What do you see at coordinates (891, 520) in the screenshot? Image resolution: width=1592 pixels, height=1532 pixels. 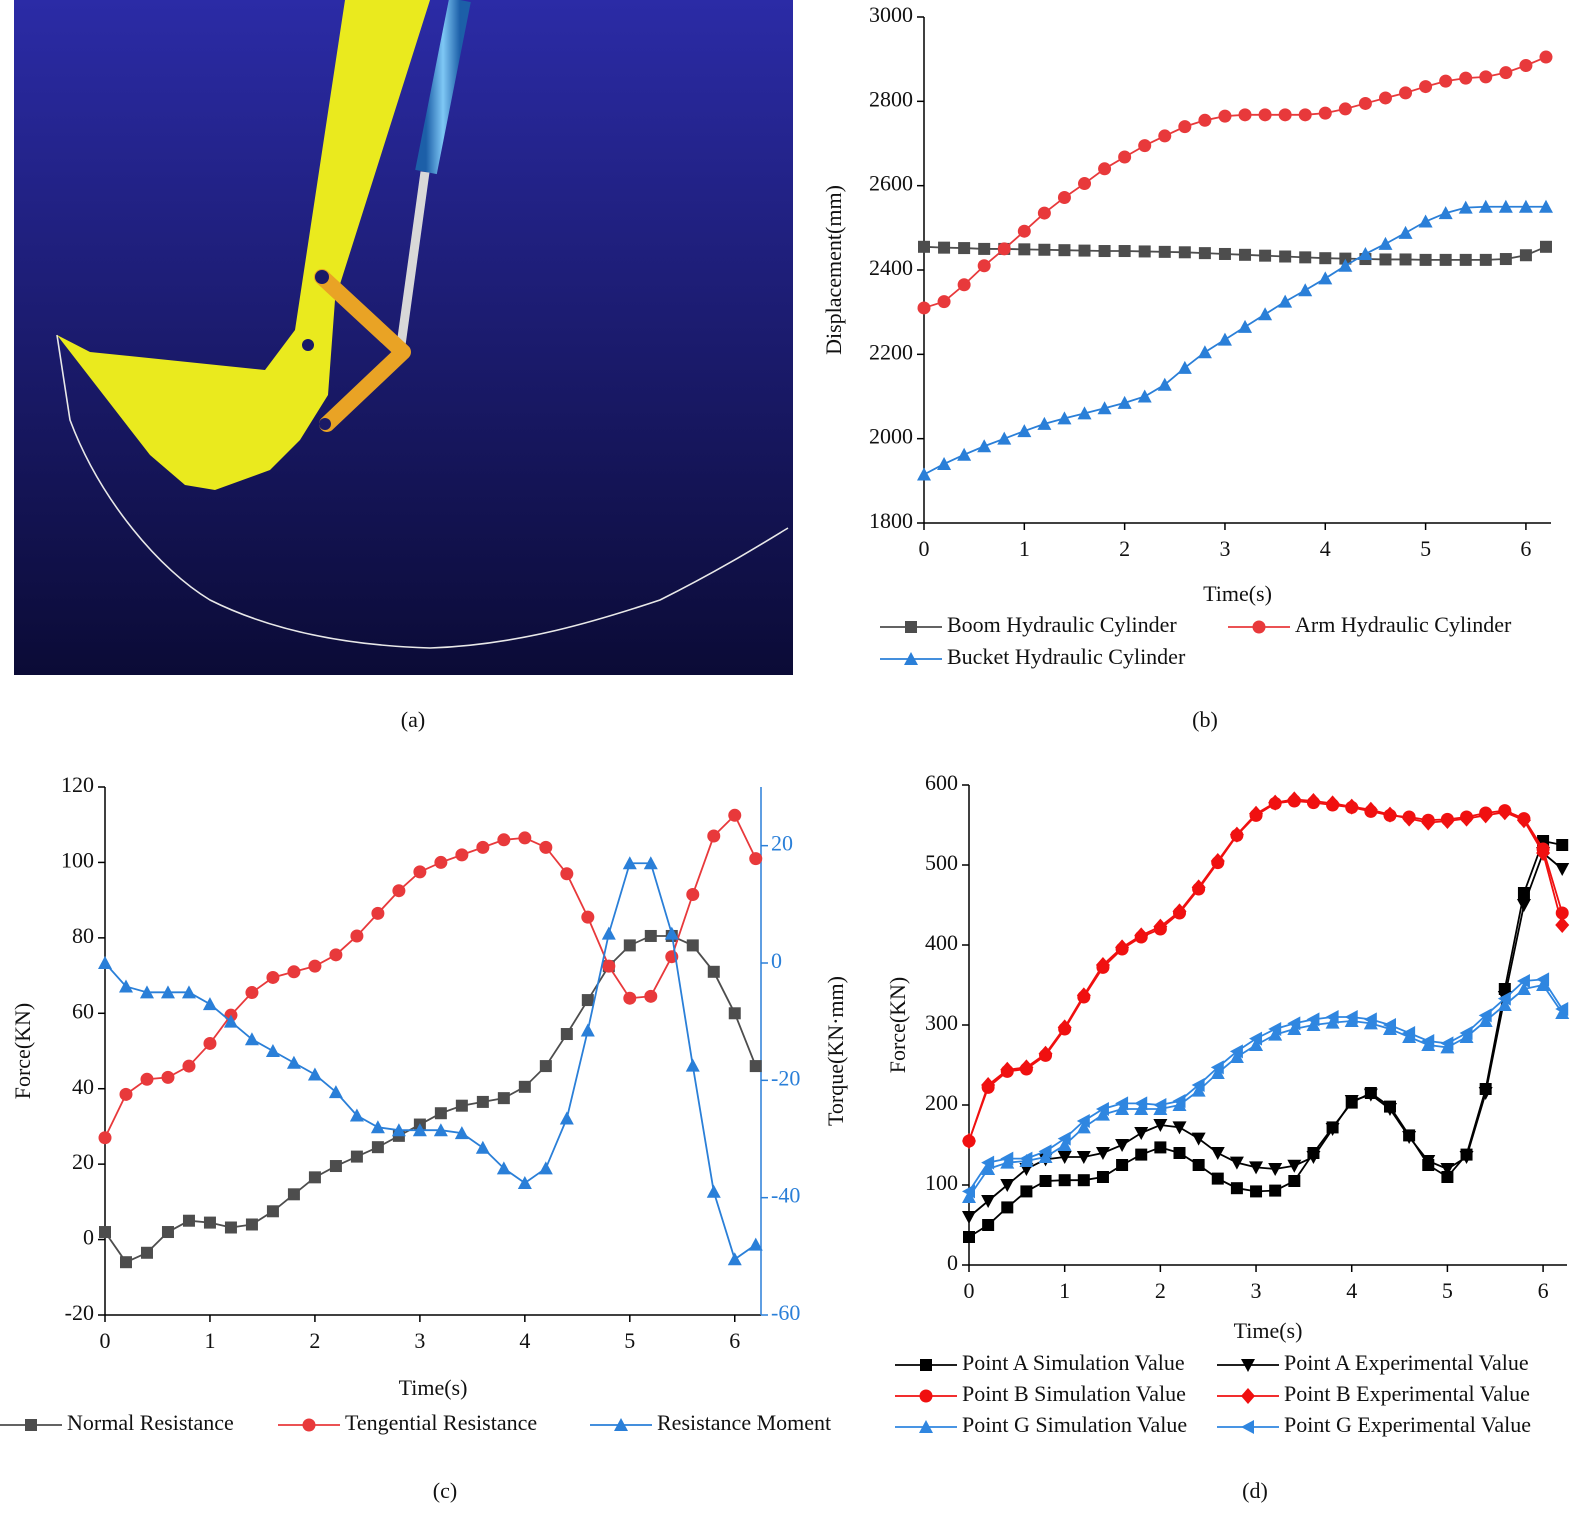 I see `y-tick-label: 1800` at bounding box center [891, 520].